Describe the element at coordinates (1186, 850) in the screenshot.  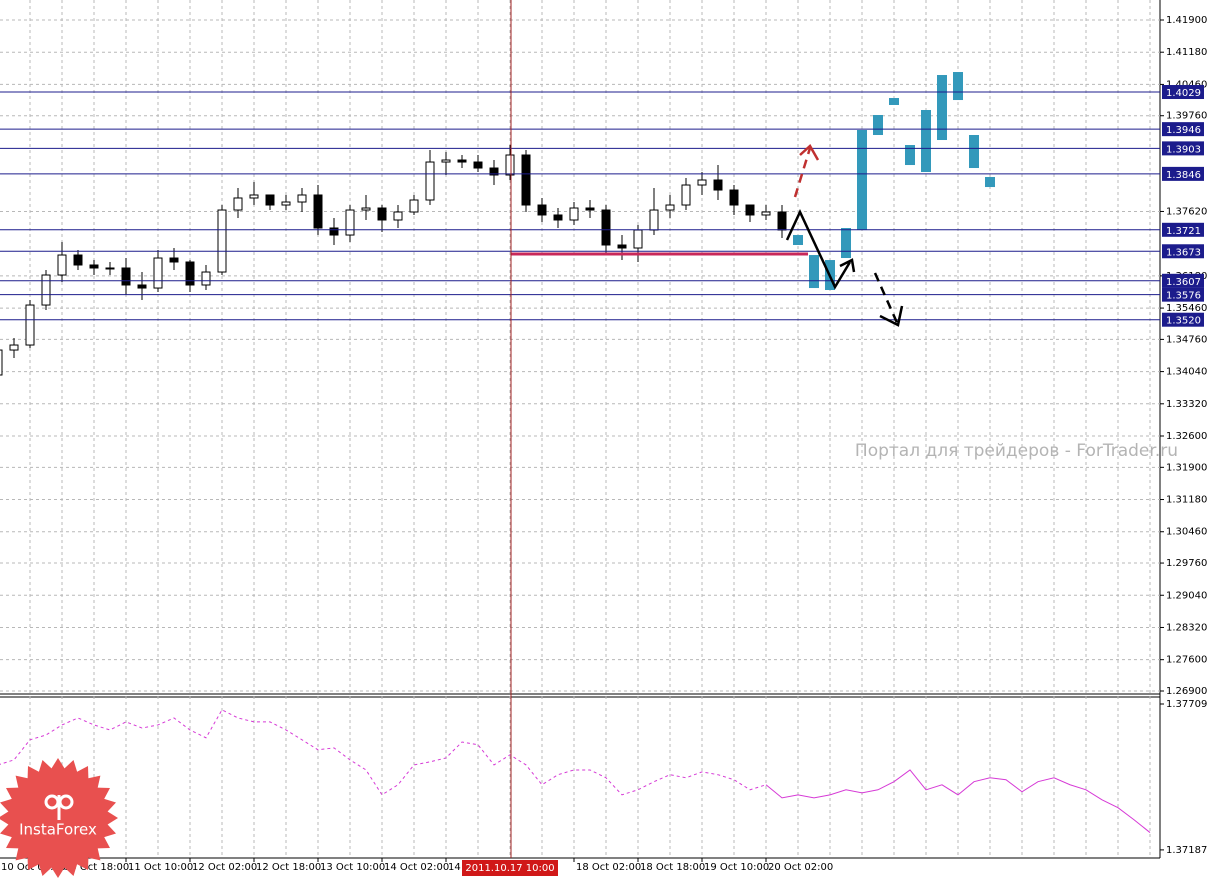
I see `y-tick-label: 1.37187` at that location.